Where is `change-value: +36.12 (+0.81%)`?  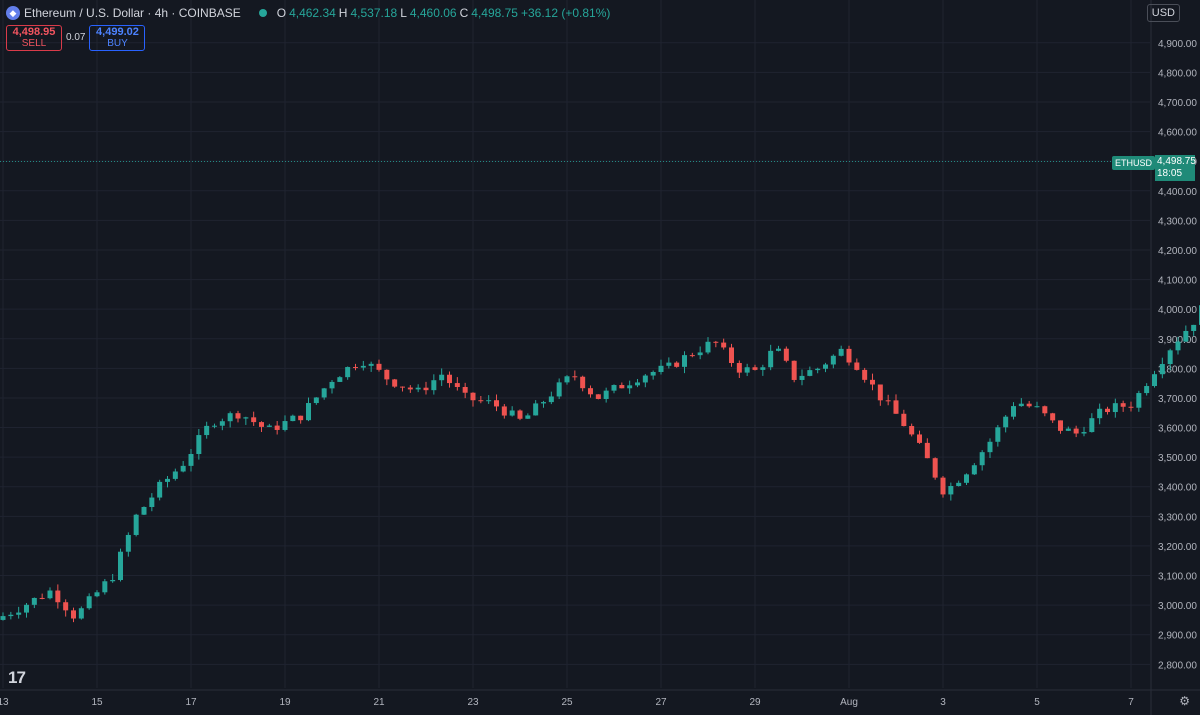
change-value: +36.12 (+0.81%) is located at coordinates (565, 13).